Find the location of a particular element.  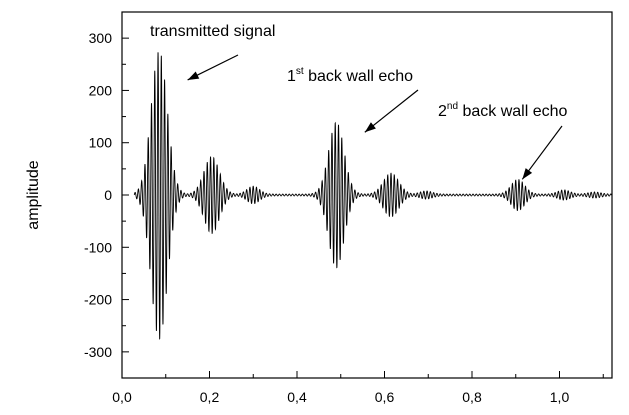

y-tick-label: -100 is located at coordinates (98, 247).